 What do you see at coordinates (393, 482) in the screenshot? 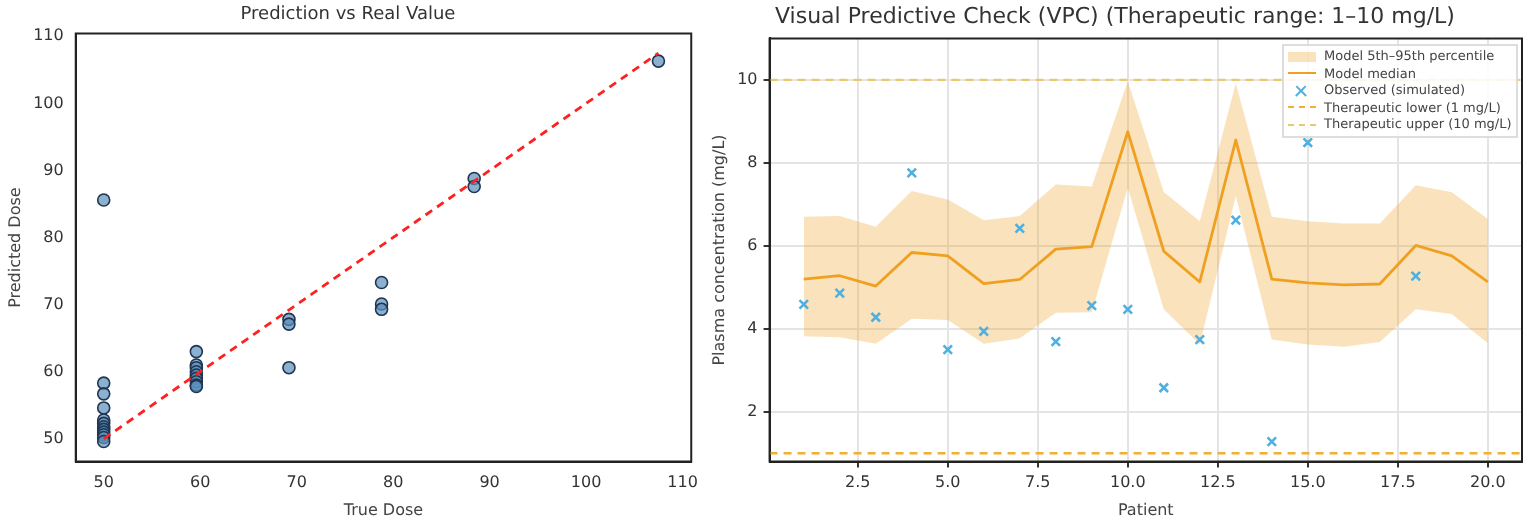
I see `x-tick-label: 80` at bounding box center [393, 482].